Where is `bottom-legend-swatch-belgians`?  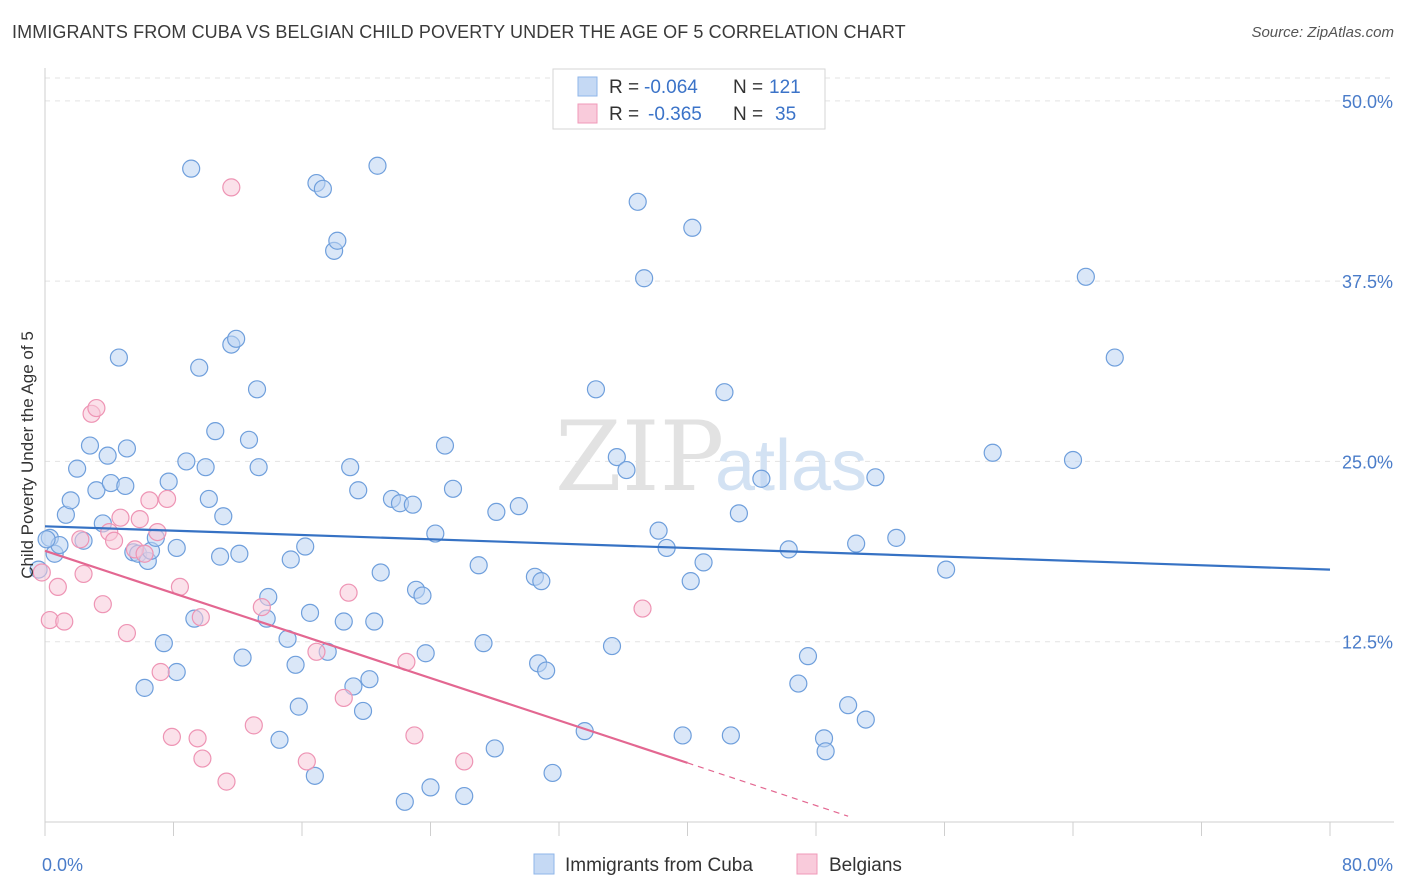 bottom-legend-swatch-belgians is located at coordinates (807, 864).